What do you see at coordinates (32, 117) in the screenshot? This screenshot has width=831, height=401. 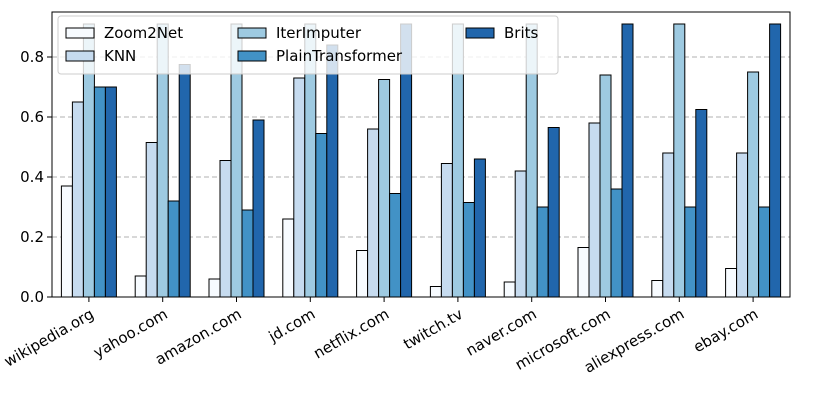 I see `y-tick-label: 0.6` at bounding box center [32, 117].